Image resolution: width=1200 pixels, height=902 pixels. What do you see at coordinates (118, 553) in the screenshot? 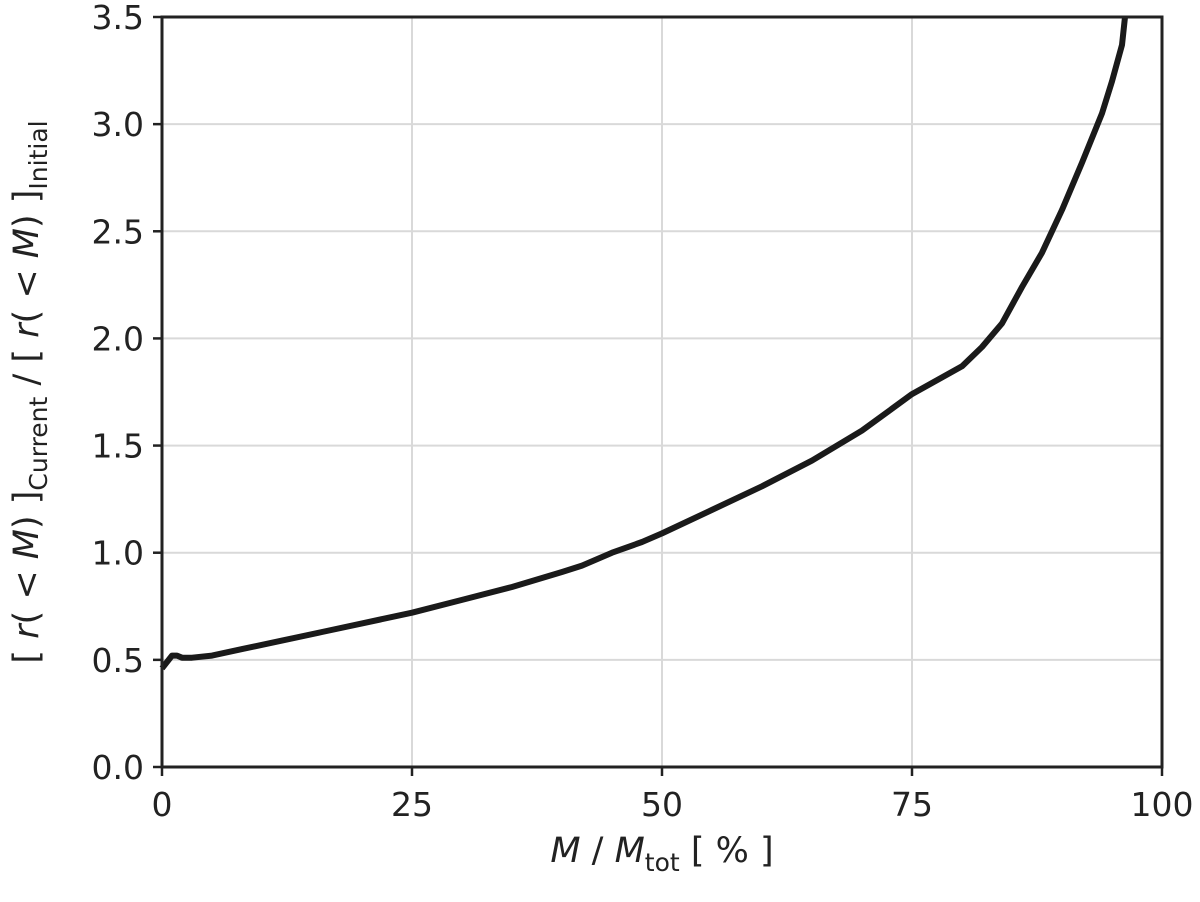
I see `y-tick-label: 1.0` at bounding box center [118, 553].